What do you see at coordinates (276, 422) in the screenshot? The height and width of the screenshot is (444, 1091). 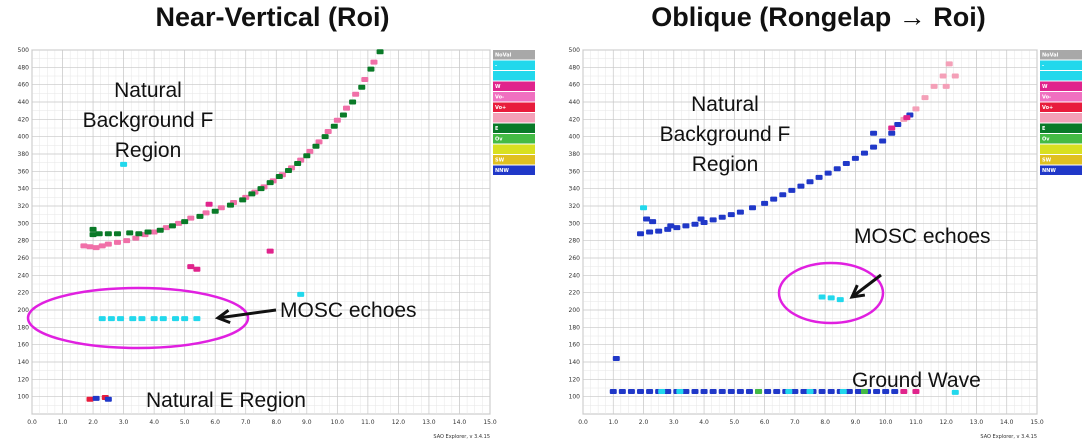 I see `x-tick-label: 8.0` at bounding box center [276, 422].